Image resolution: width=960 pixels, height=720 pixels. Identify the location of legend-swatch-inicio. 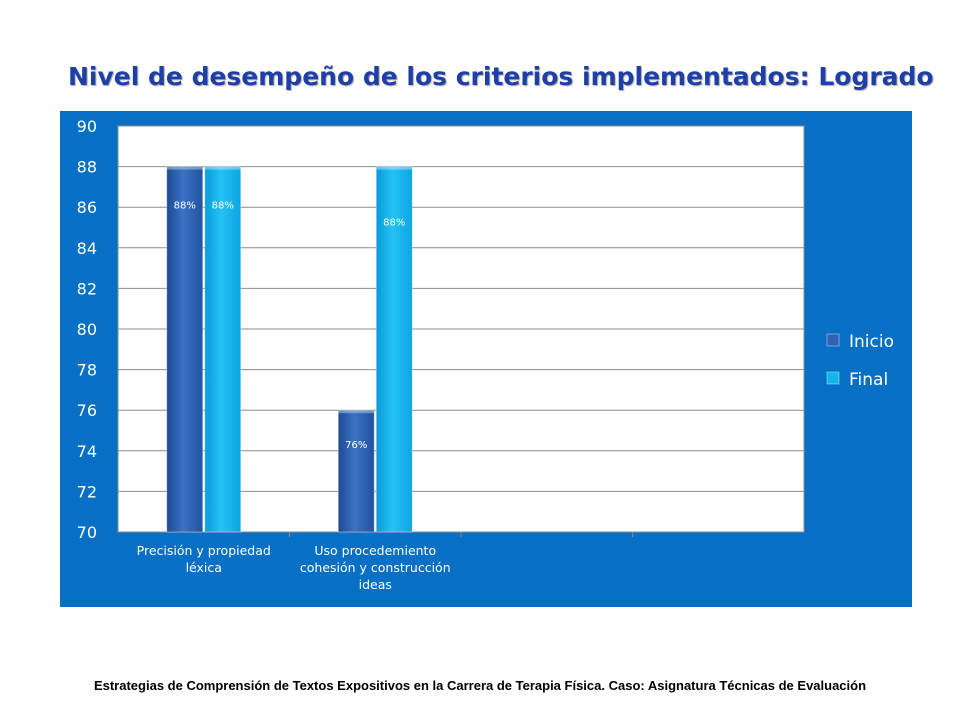
(833, 340).